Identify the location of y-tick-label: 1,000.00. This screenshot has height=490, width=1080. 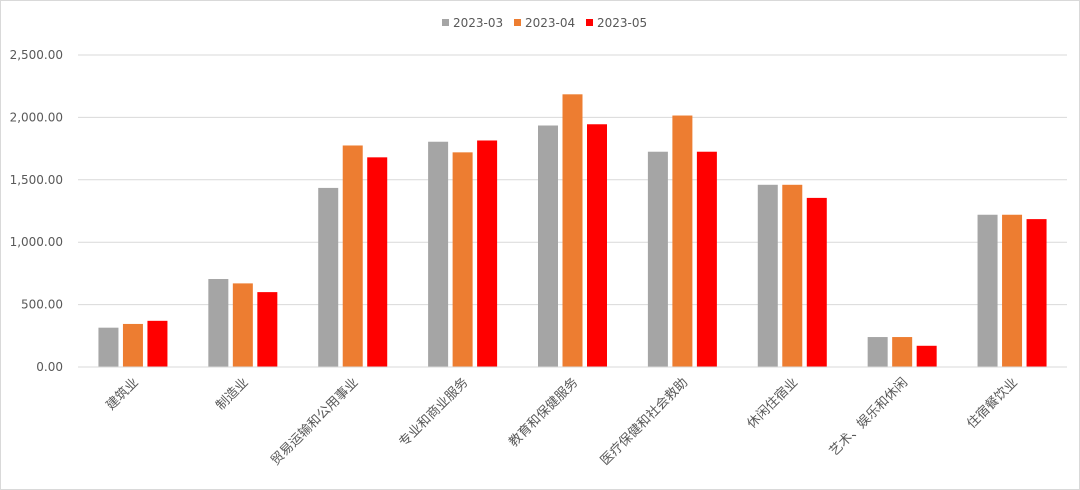
(36, 242).